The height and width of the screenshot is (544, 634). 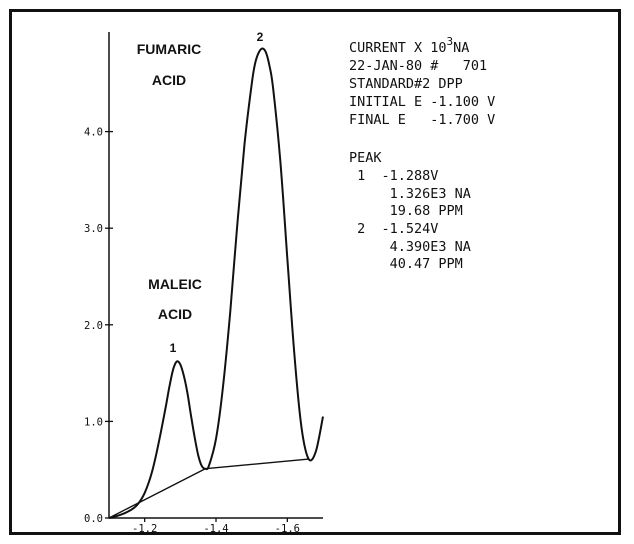 I want to click on y-ticks: 0.0 1.0 2.0 3.0 4.0, so click(x=98, y=326).